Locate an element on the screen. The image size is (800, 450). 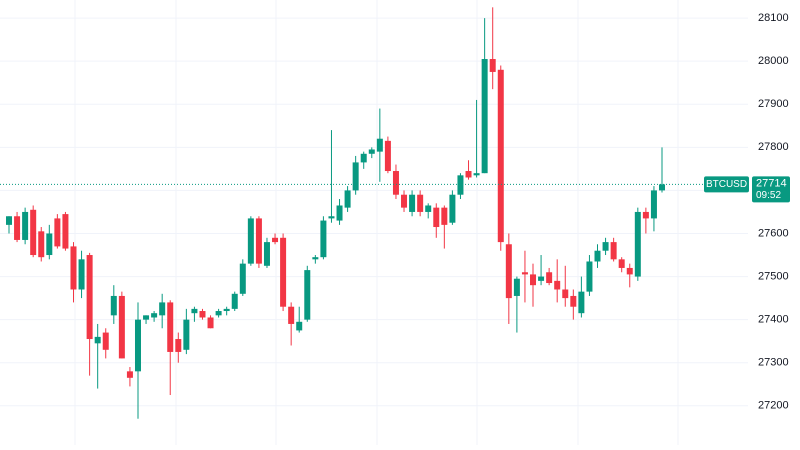
y-tick-label: 27900 is located at coordinates (773, 104).